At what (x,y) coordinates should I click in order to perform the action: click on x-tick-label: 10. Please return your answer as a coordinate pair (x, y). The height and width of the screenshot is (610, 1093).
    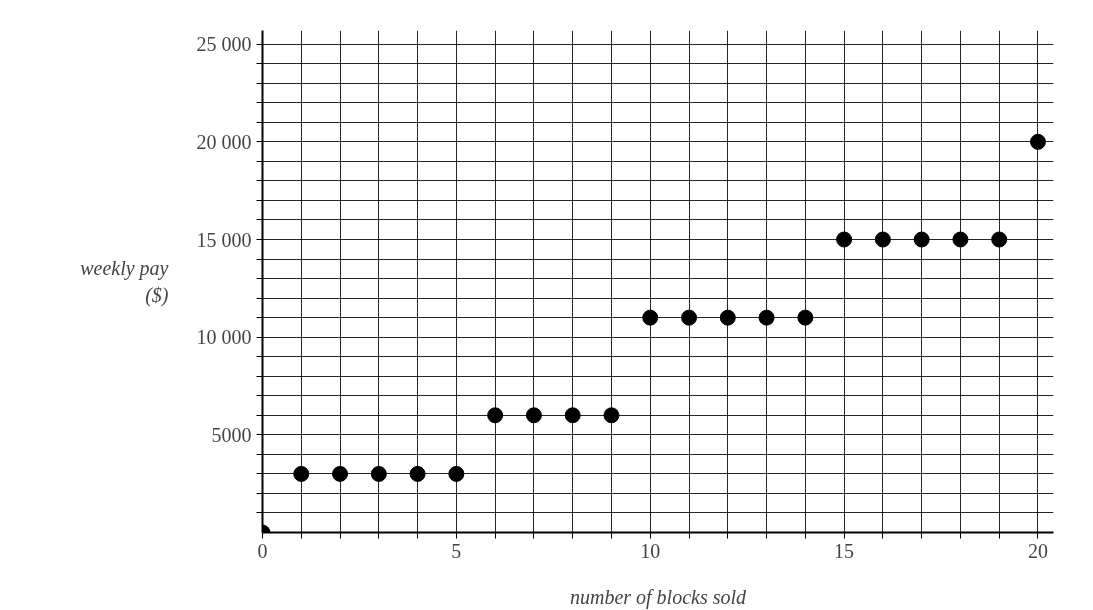
    Looking at the image, I should click on (650, 550).